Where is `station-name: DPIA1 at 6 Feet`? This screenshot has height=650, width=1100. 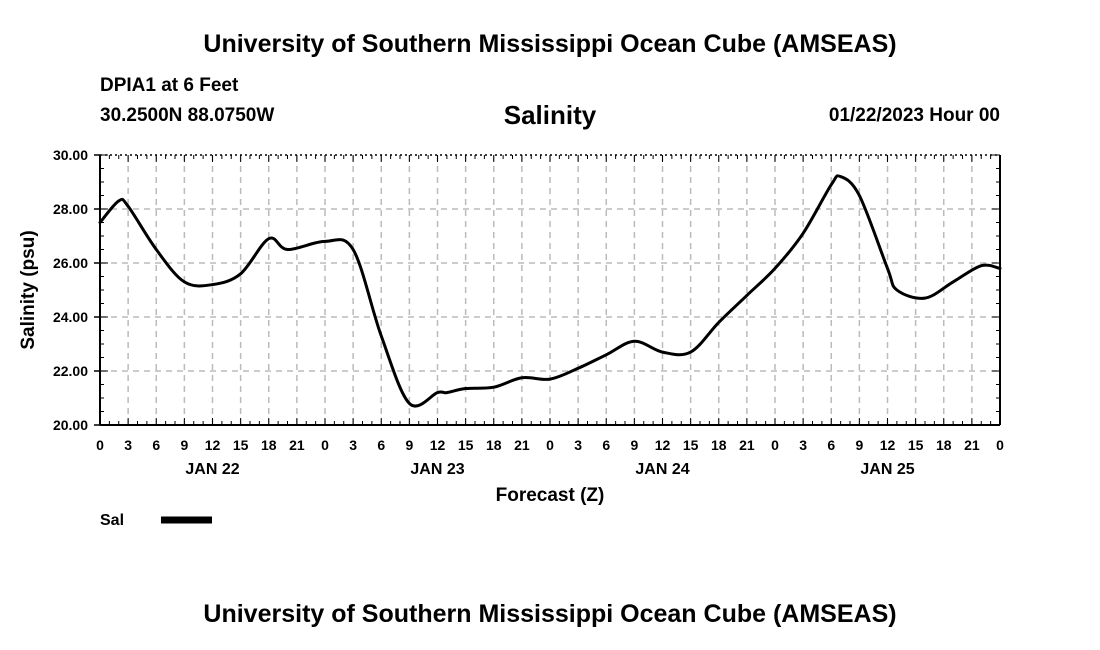
station-name: DPIA1 at 6 Feet is located at coordinates (169, 85).